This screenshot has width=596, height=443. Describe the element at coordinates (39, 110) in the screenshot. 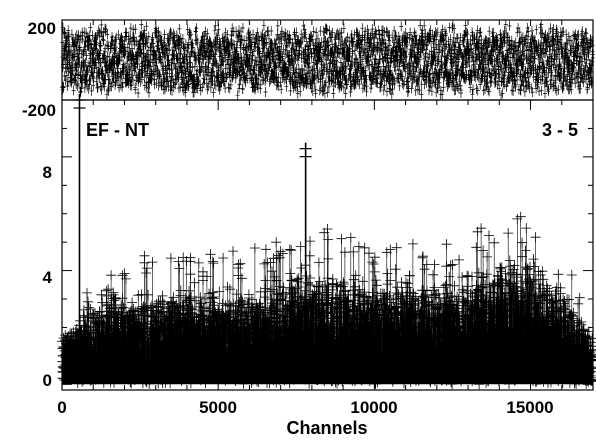

I see `residuals-ytick-label-bottom: -200` at that location.